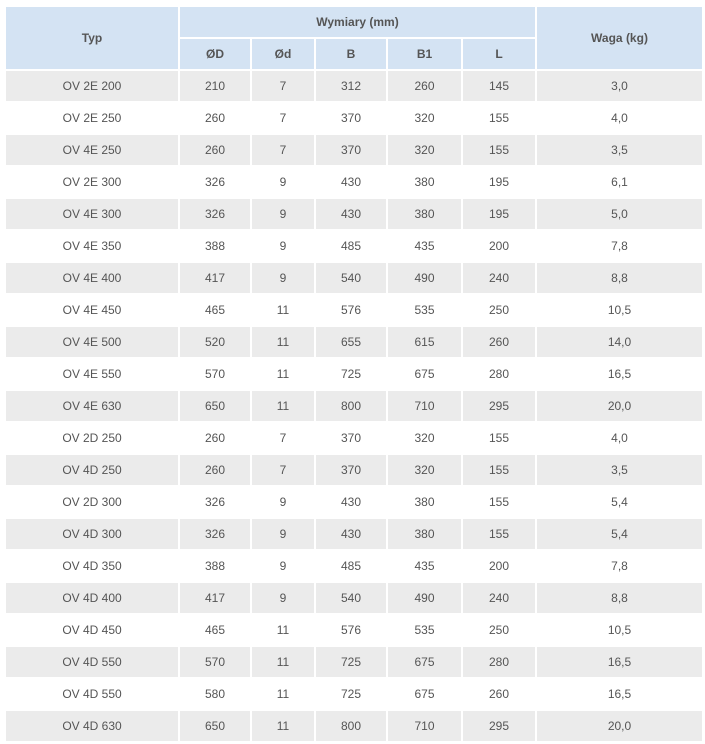 The image size is (705, 744). What do you see at coordinates (351, 54) in the screenshot?
I see `header-b: B` at bounding box center [351, 54].